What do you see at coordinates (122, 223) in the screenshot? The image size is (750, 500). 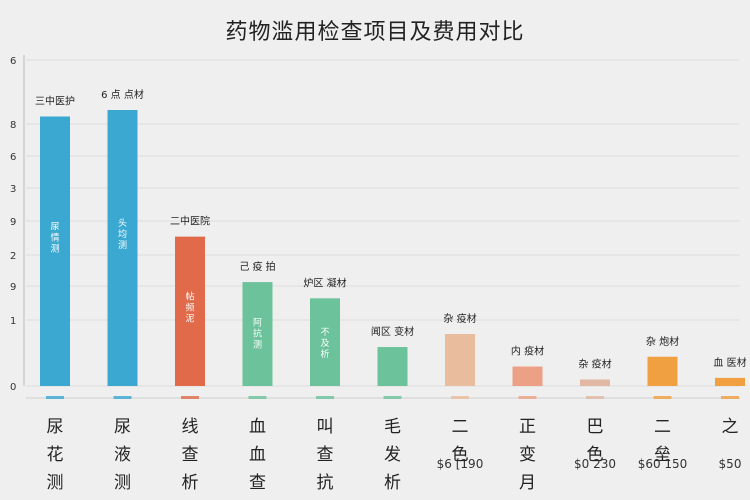 I see `bar-inner-label: 头` at bounding box center [122, 223].